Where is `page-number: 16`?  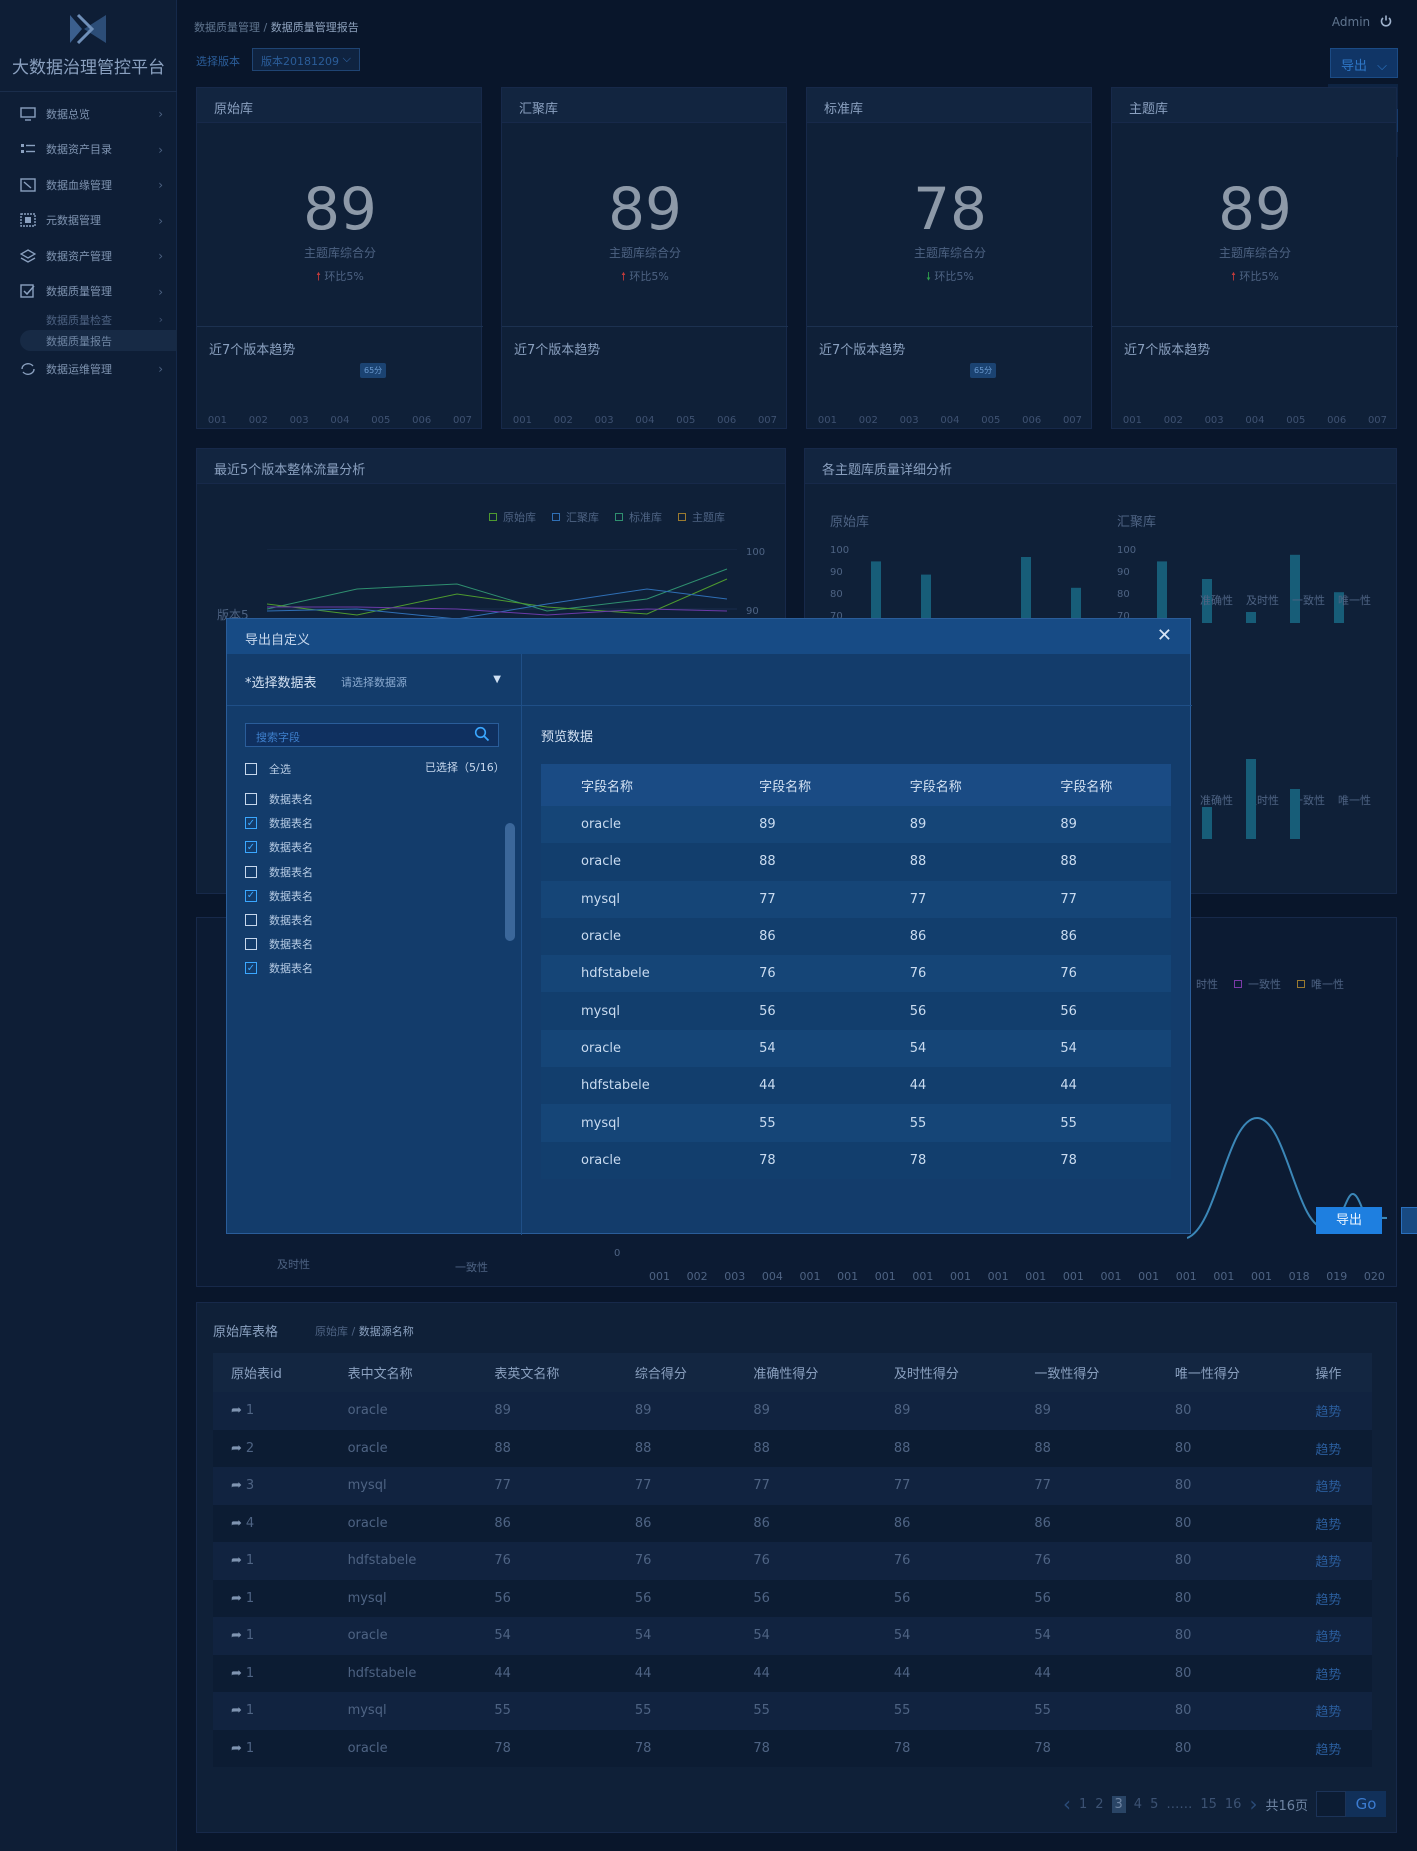 page-number: 16 is located at coordinates (1233, 1804).